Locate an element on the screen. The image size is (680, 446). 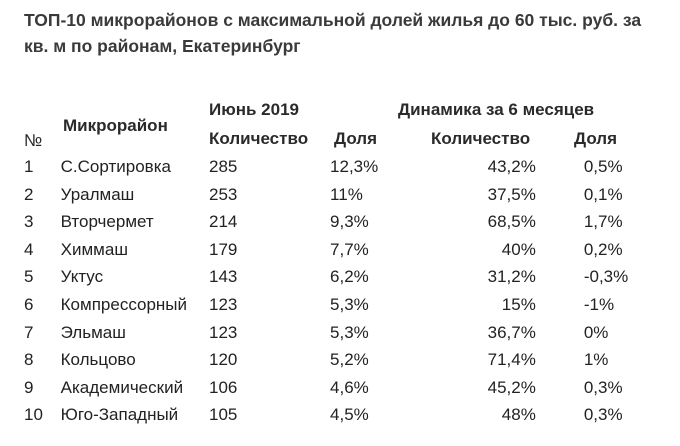
row-dyn-share: 0% is located at coordinates (596, 332).